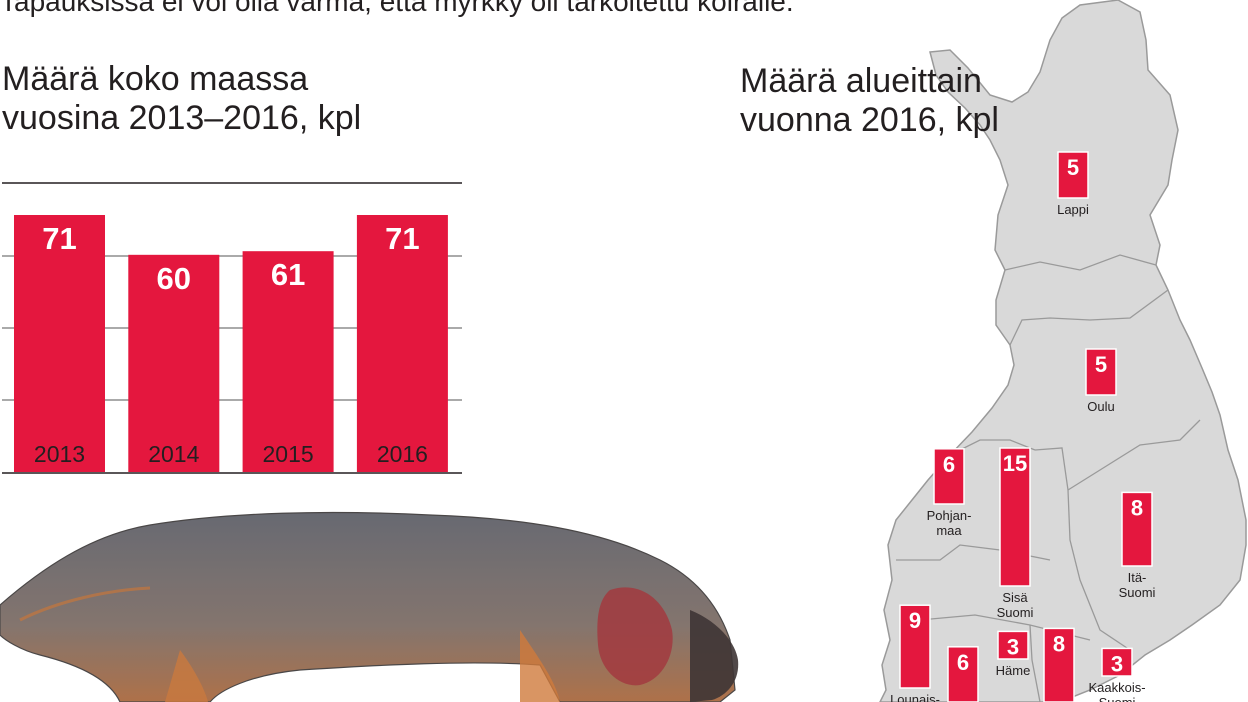  Describe the element at coordinates (402, 343) in the screenshot. I see `bar-2016` at that location.